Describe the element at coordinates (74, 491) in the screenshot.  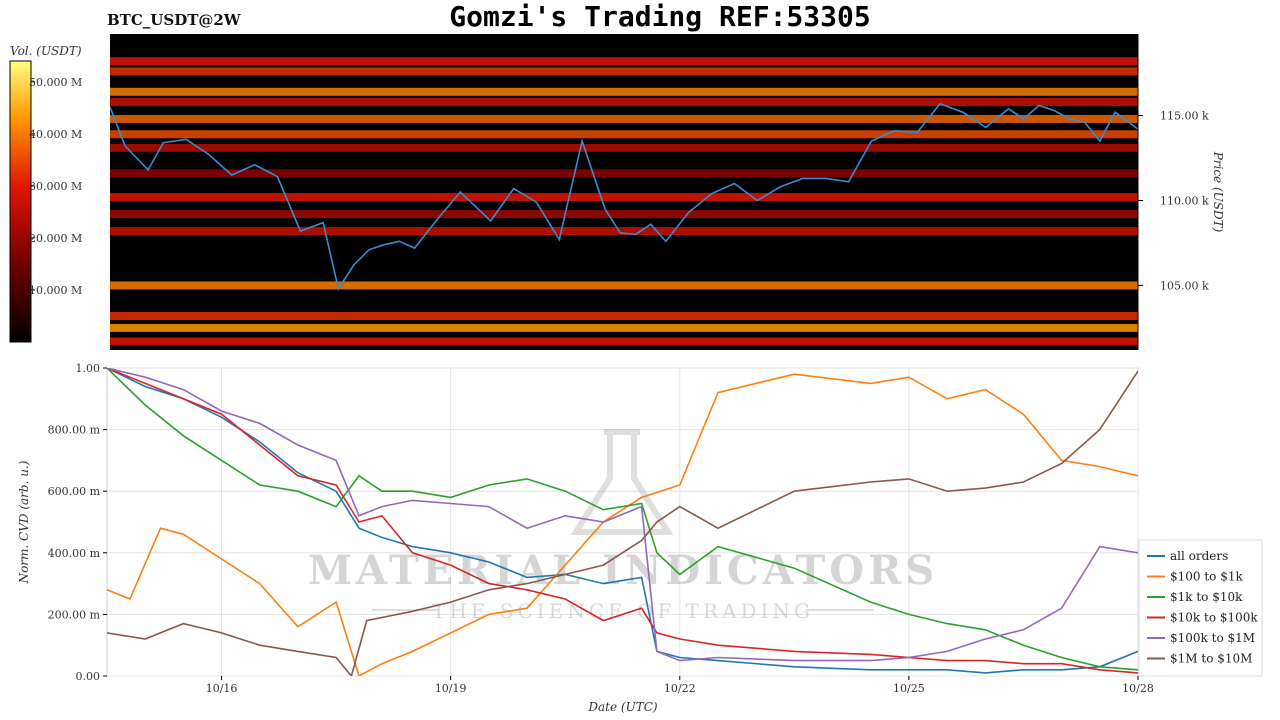
I see `cvd-y-tick-label: 600.00 m` at that location.